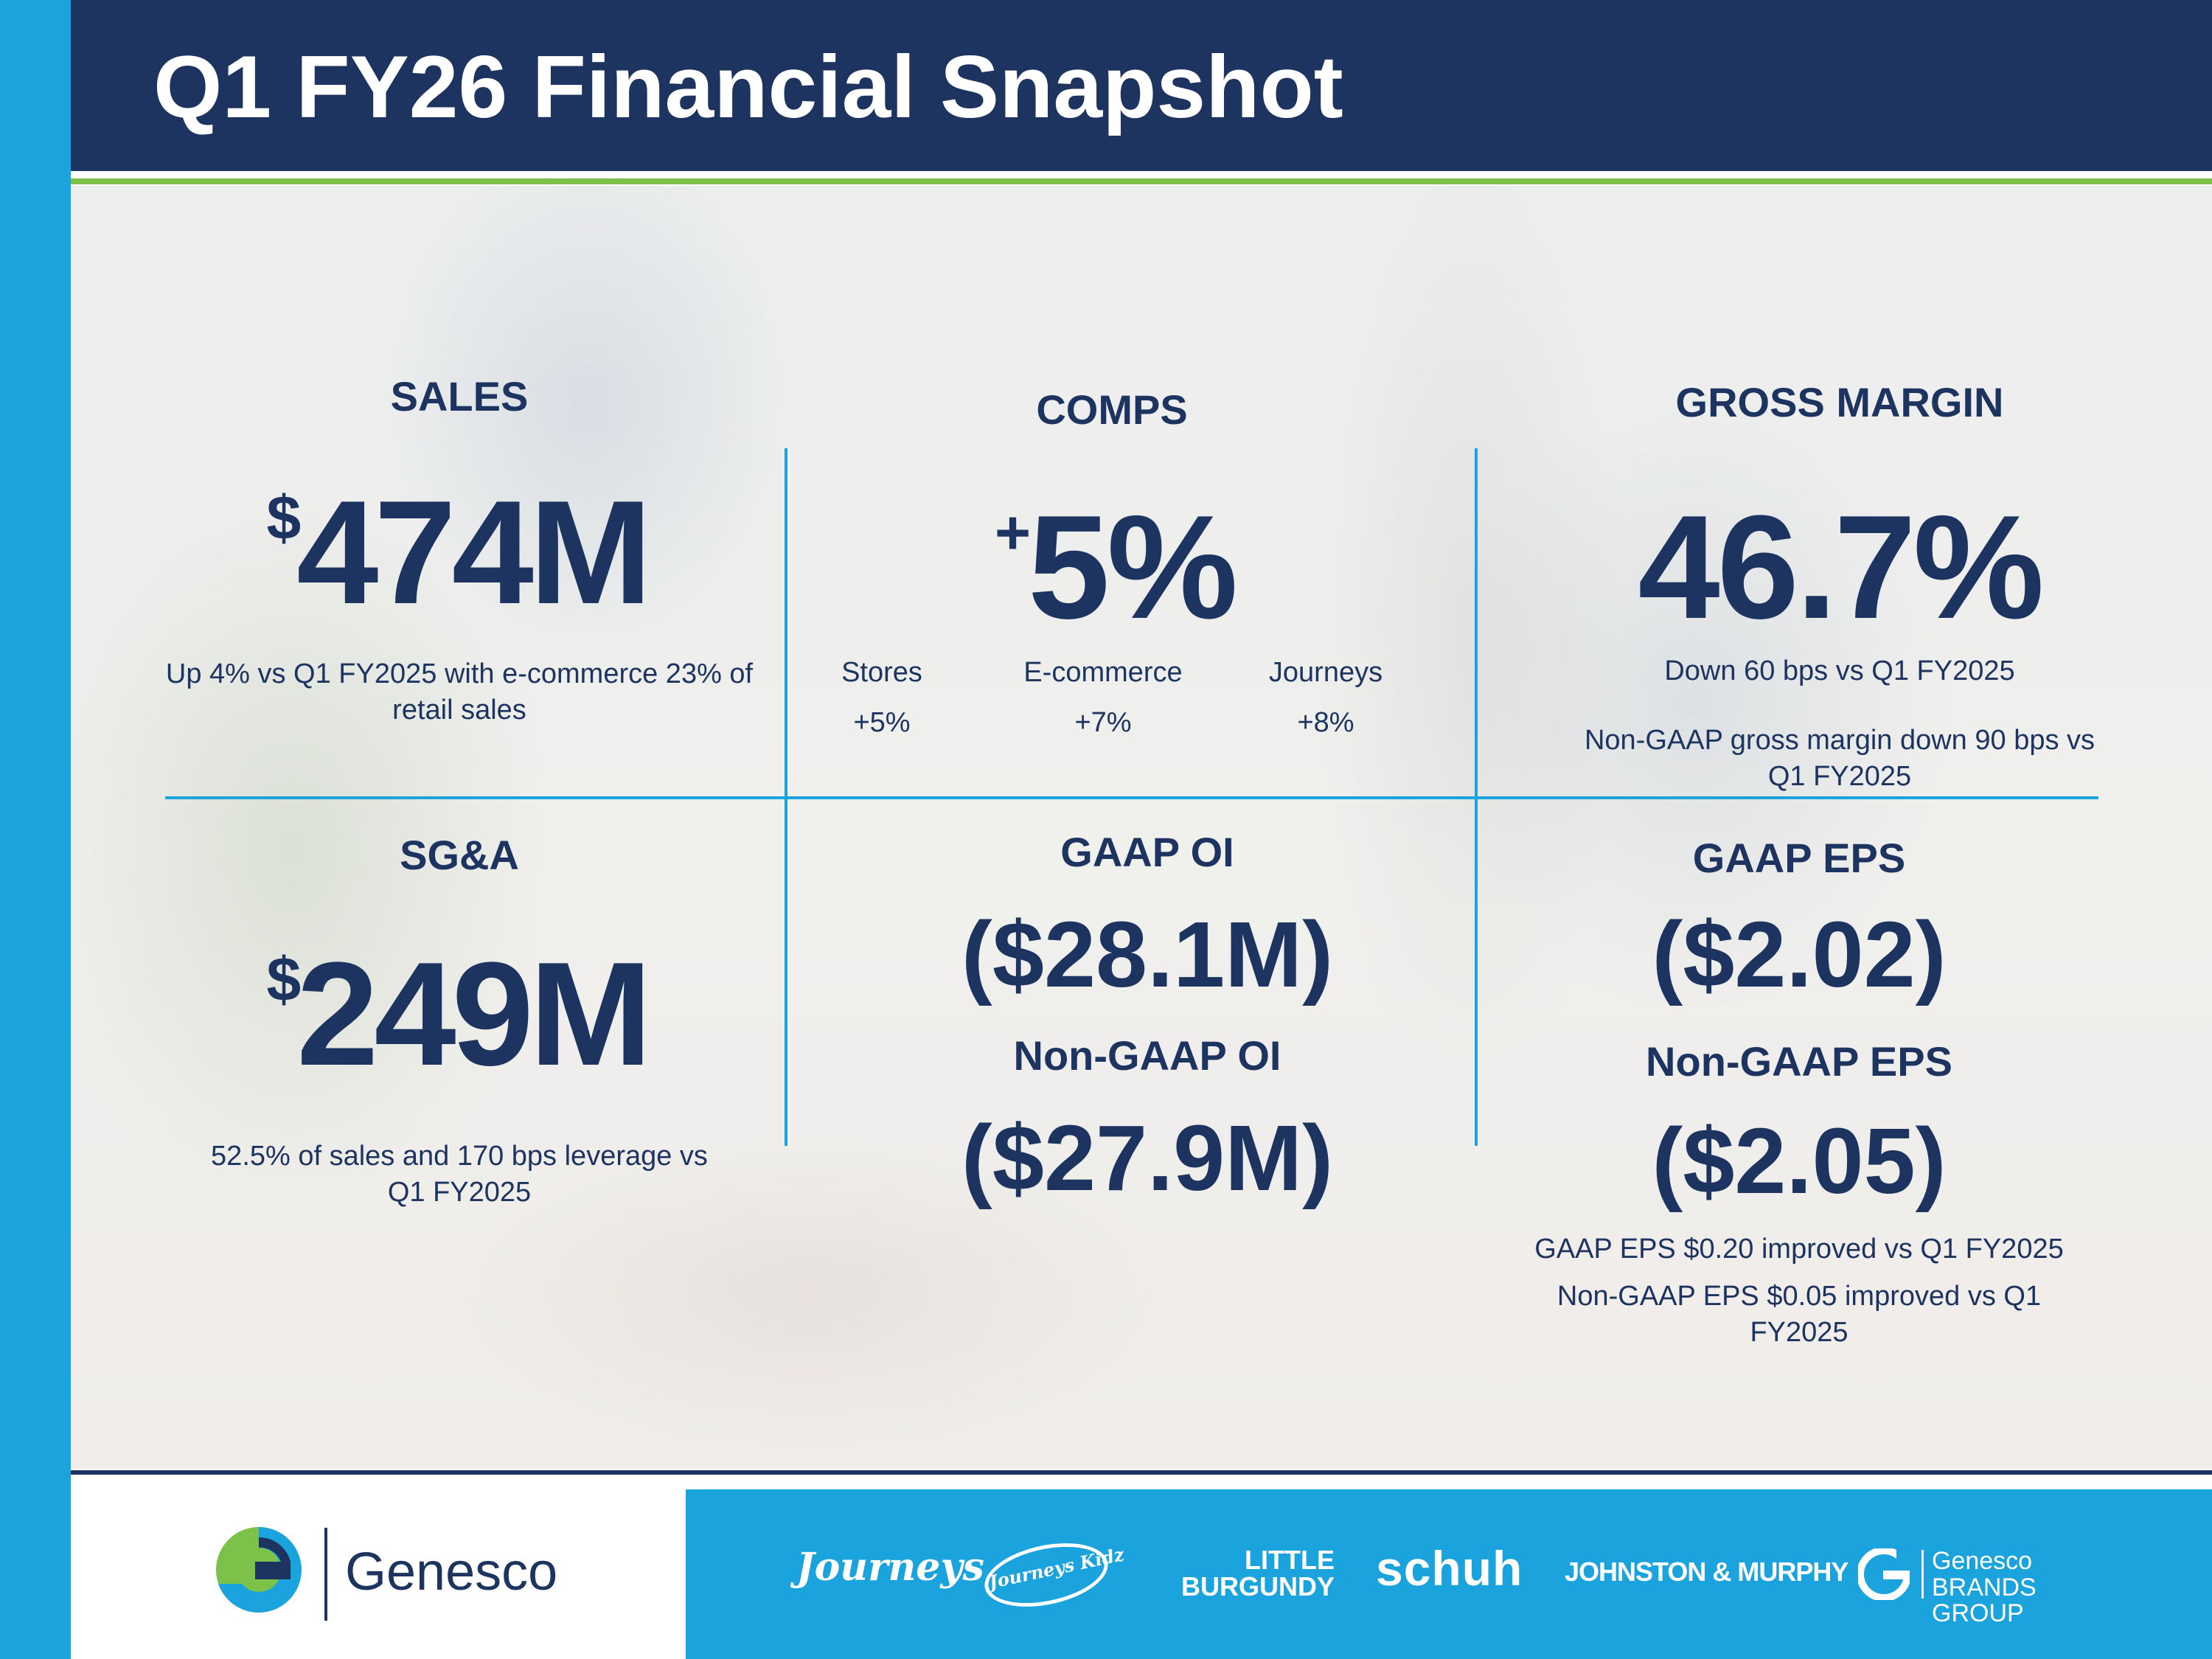 Image resolution: width=2212 pixels, height=1659 pixels. What do you see at coordinates (882, 722) in the screenshot?
I see `comps-item-value: +5%` at bounding box center [882, 722].